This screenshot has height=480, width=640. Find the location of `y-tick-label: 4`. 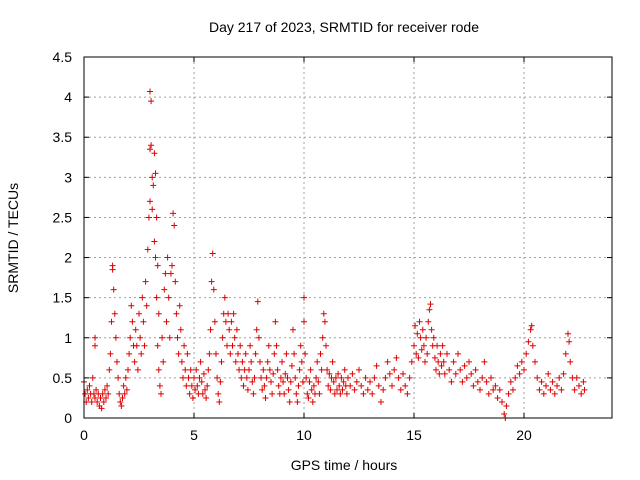

y-tick-label: 4 is located at coordinates (68, 97).